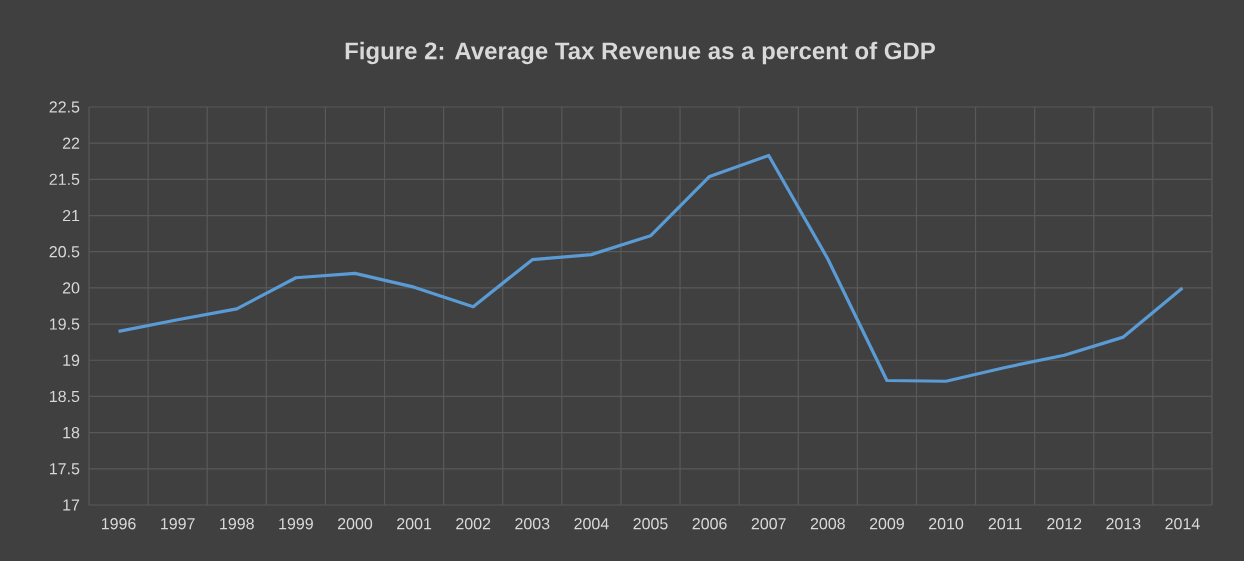 The width and height of the screenshot is (1244, 561). What do you see at coordinates (65, 396) in the screenshot?
I see `y-tick-label: 18.5` at bounding box center [65, 396].